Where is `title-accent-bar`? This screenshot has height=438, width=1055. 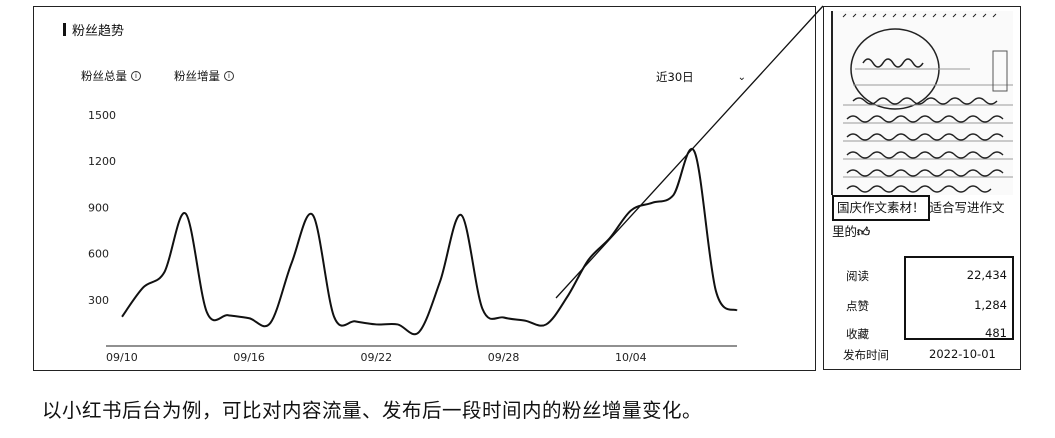
title-accent-bar is located at coordinates (64, 29).